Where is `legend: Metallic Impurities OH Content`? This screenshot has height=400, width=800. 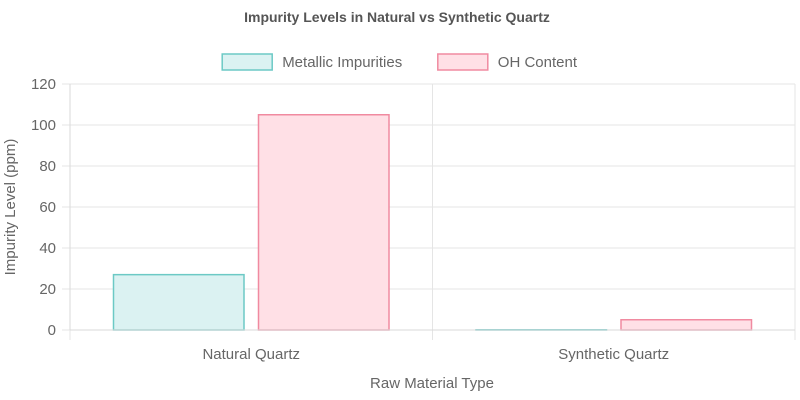
legend: Metallic Impurities OH Content is located at coordinates (399, 62).